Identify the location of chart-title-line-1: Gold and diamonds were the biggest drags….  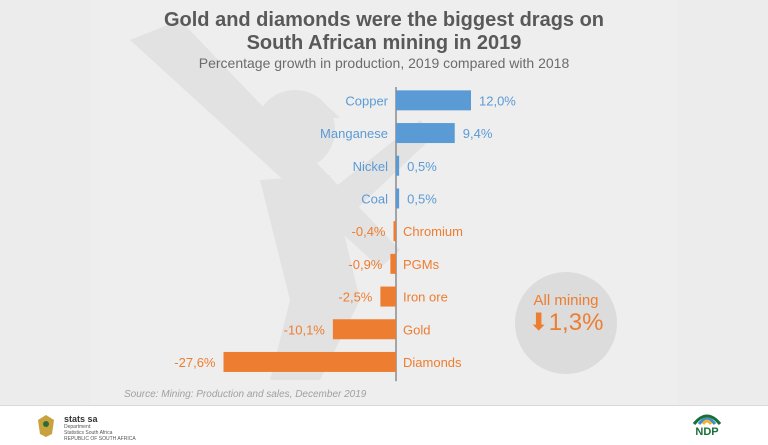
(384, 20).